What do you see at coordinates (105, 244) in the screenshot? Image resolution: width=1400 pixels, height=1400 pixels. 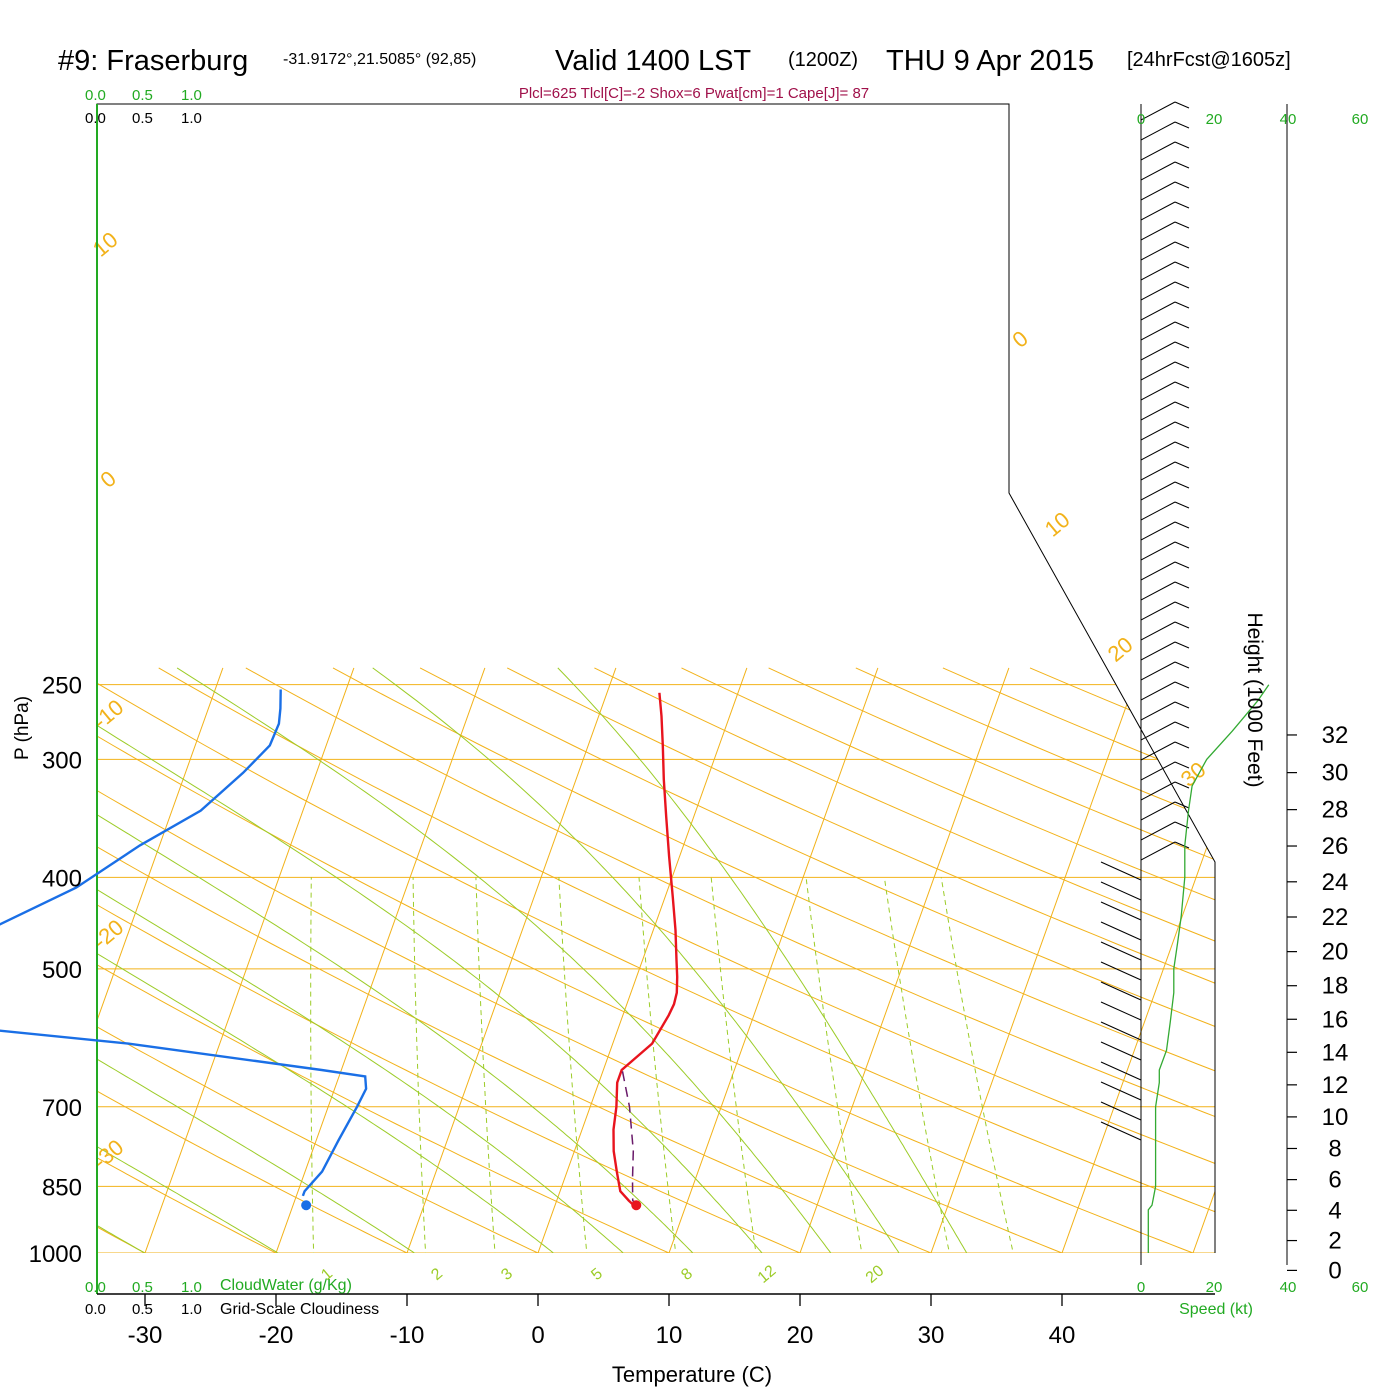 I see `isotherm-label: 10` at bounding box center [105, 244].